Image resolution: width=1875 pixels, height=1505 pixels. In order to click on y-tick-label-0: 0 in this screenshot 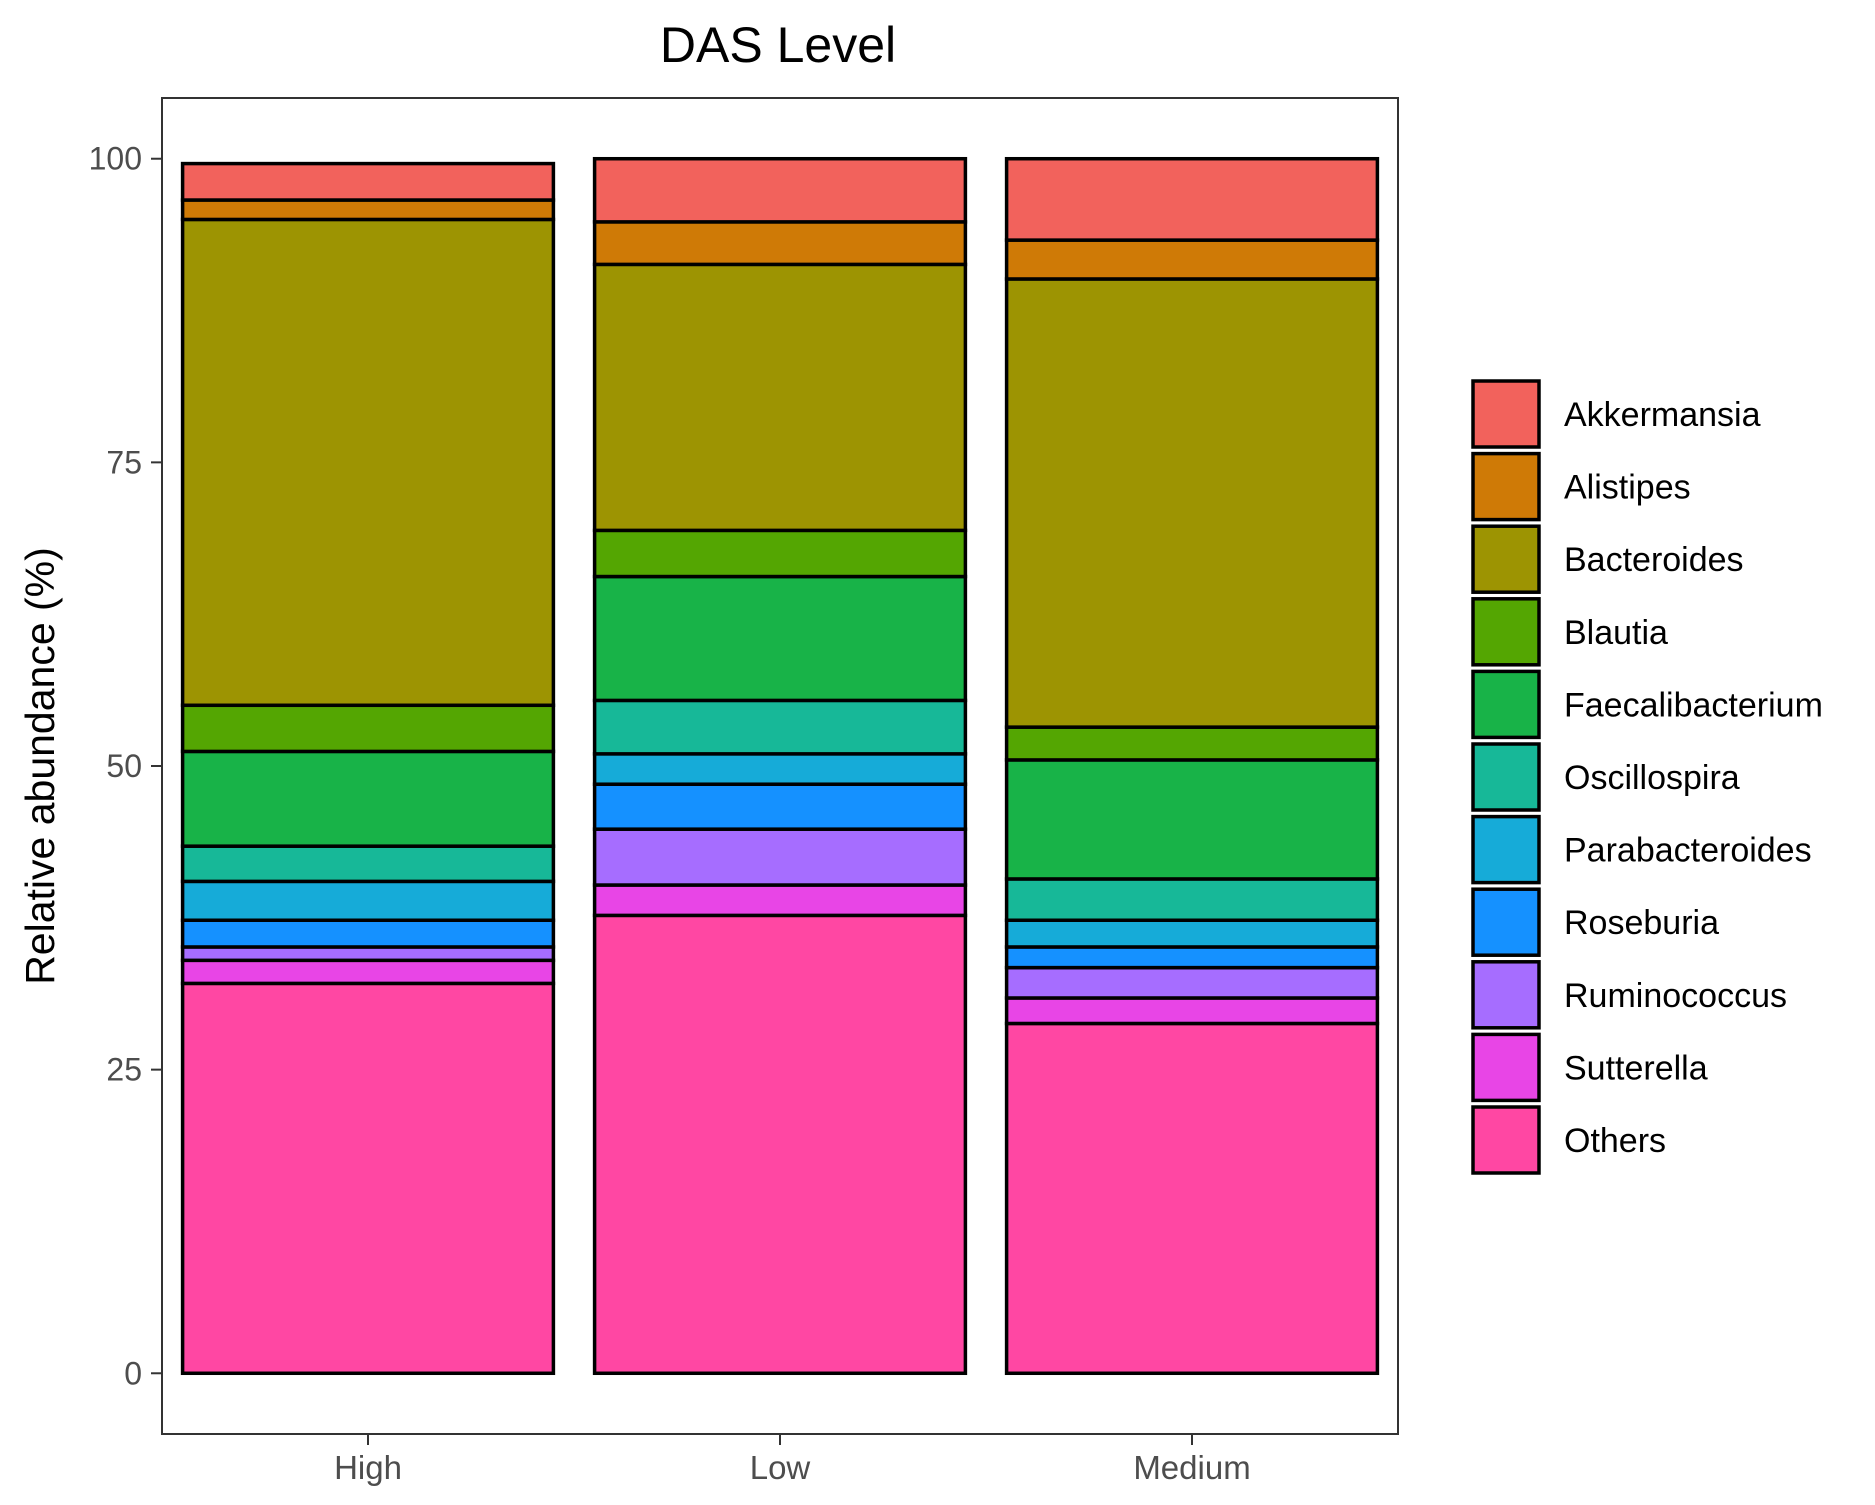, I will do `click(133, 1373)`.